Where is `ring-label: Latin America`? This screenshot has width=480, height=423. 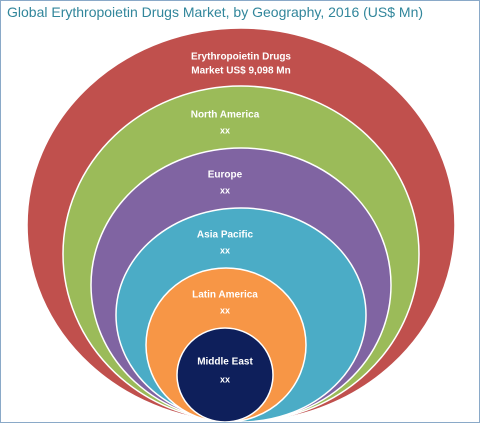 ring-label: Latin America is located at coordinates (225, 295).